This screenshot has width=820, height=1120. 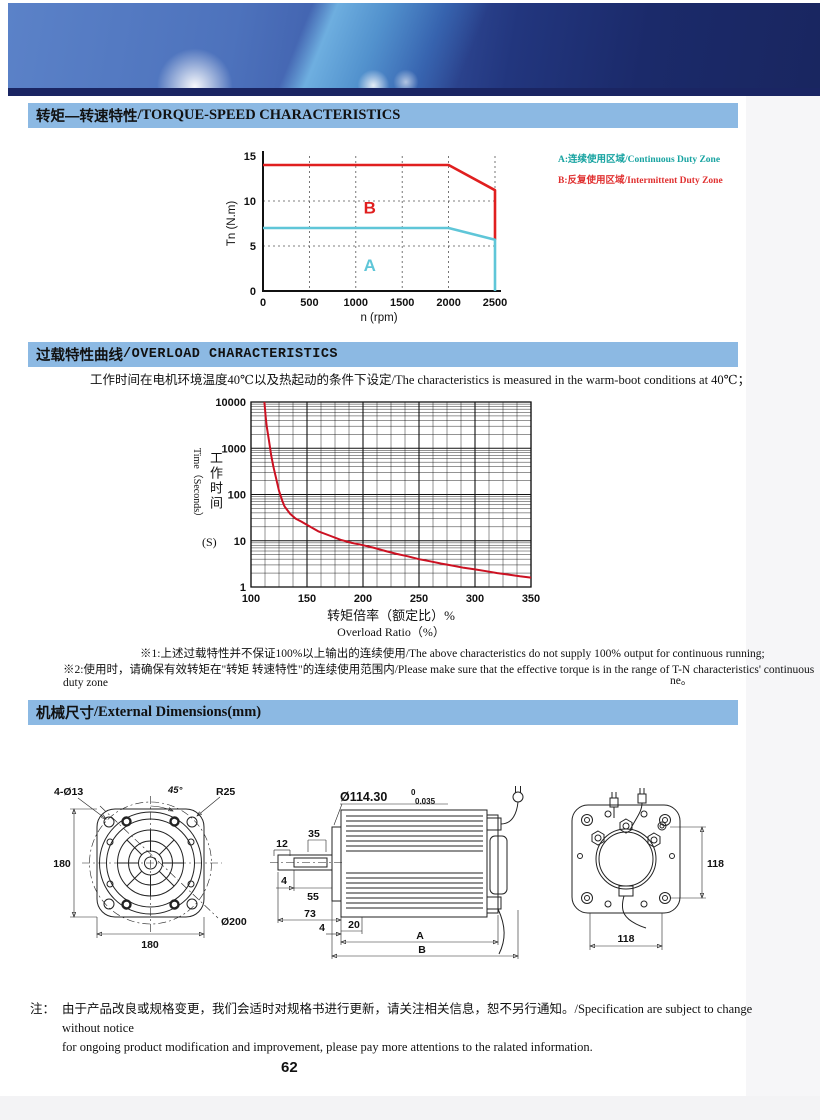 What do you see at coordinates (310, 914) in the screenshot?
I see `dim-side-73: 73` at bounding box center [310, 914].